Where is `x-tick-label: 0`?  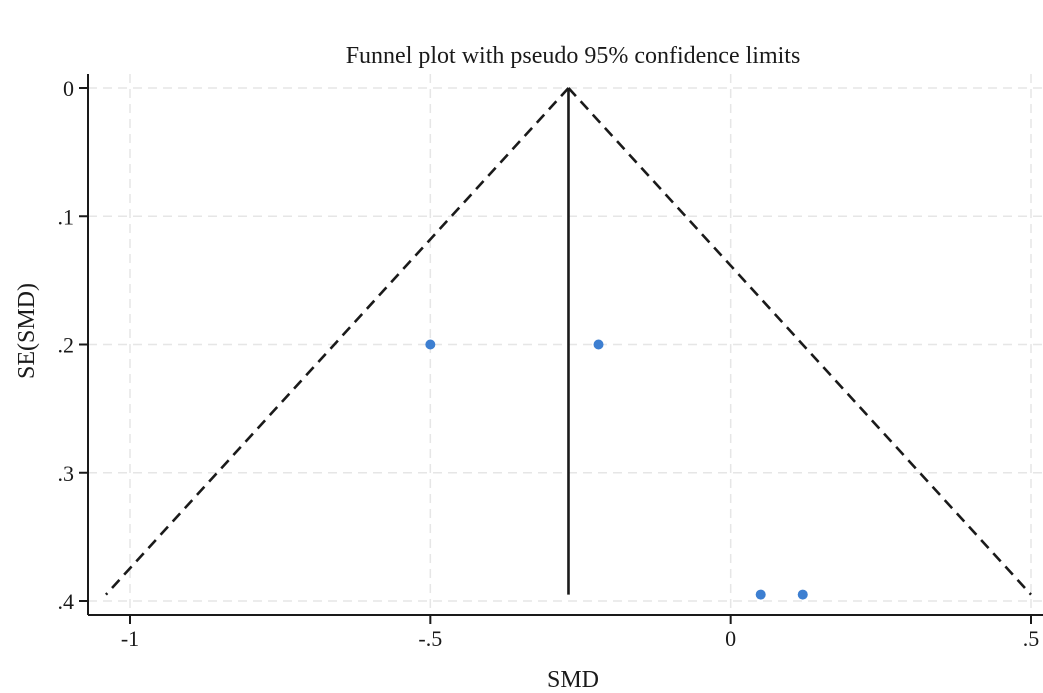 x-tick-label: 0 is located at coordinates (730, 638).